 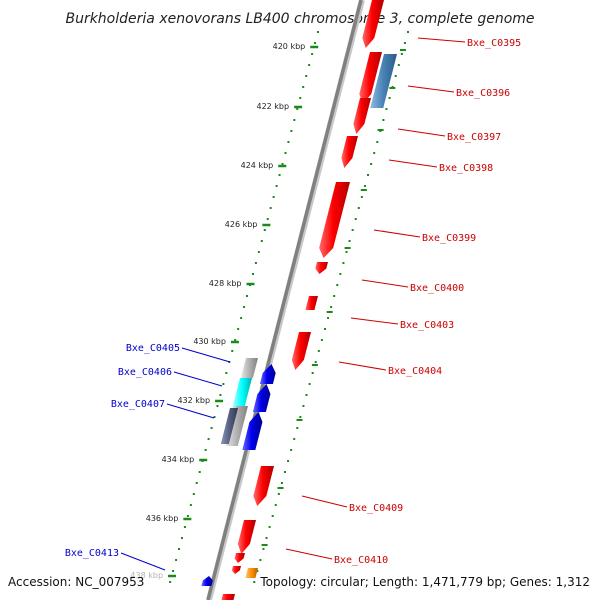 I want to click on gene-bxe-c0413, so click(x=207, y=581).